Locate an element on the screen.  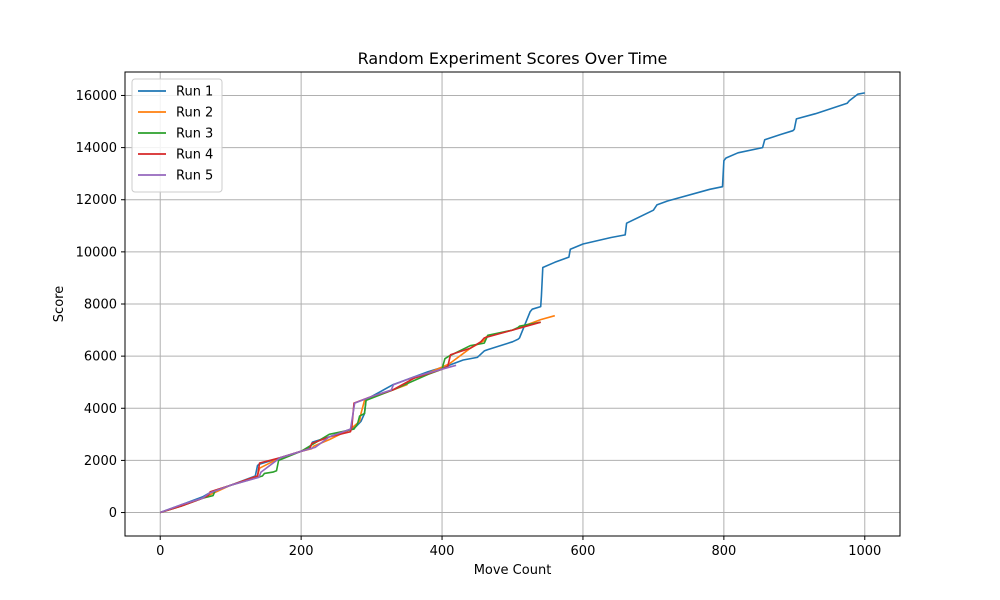
y-tick-label: 2000 is located at coordinates (100, 461).